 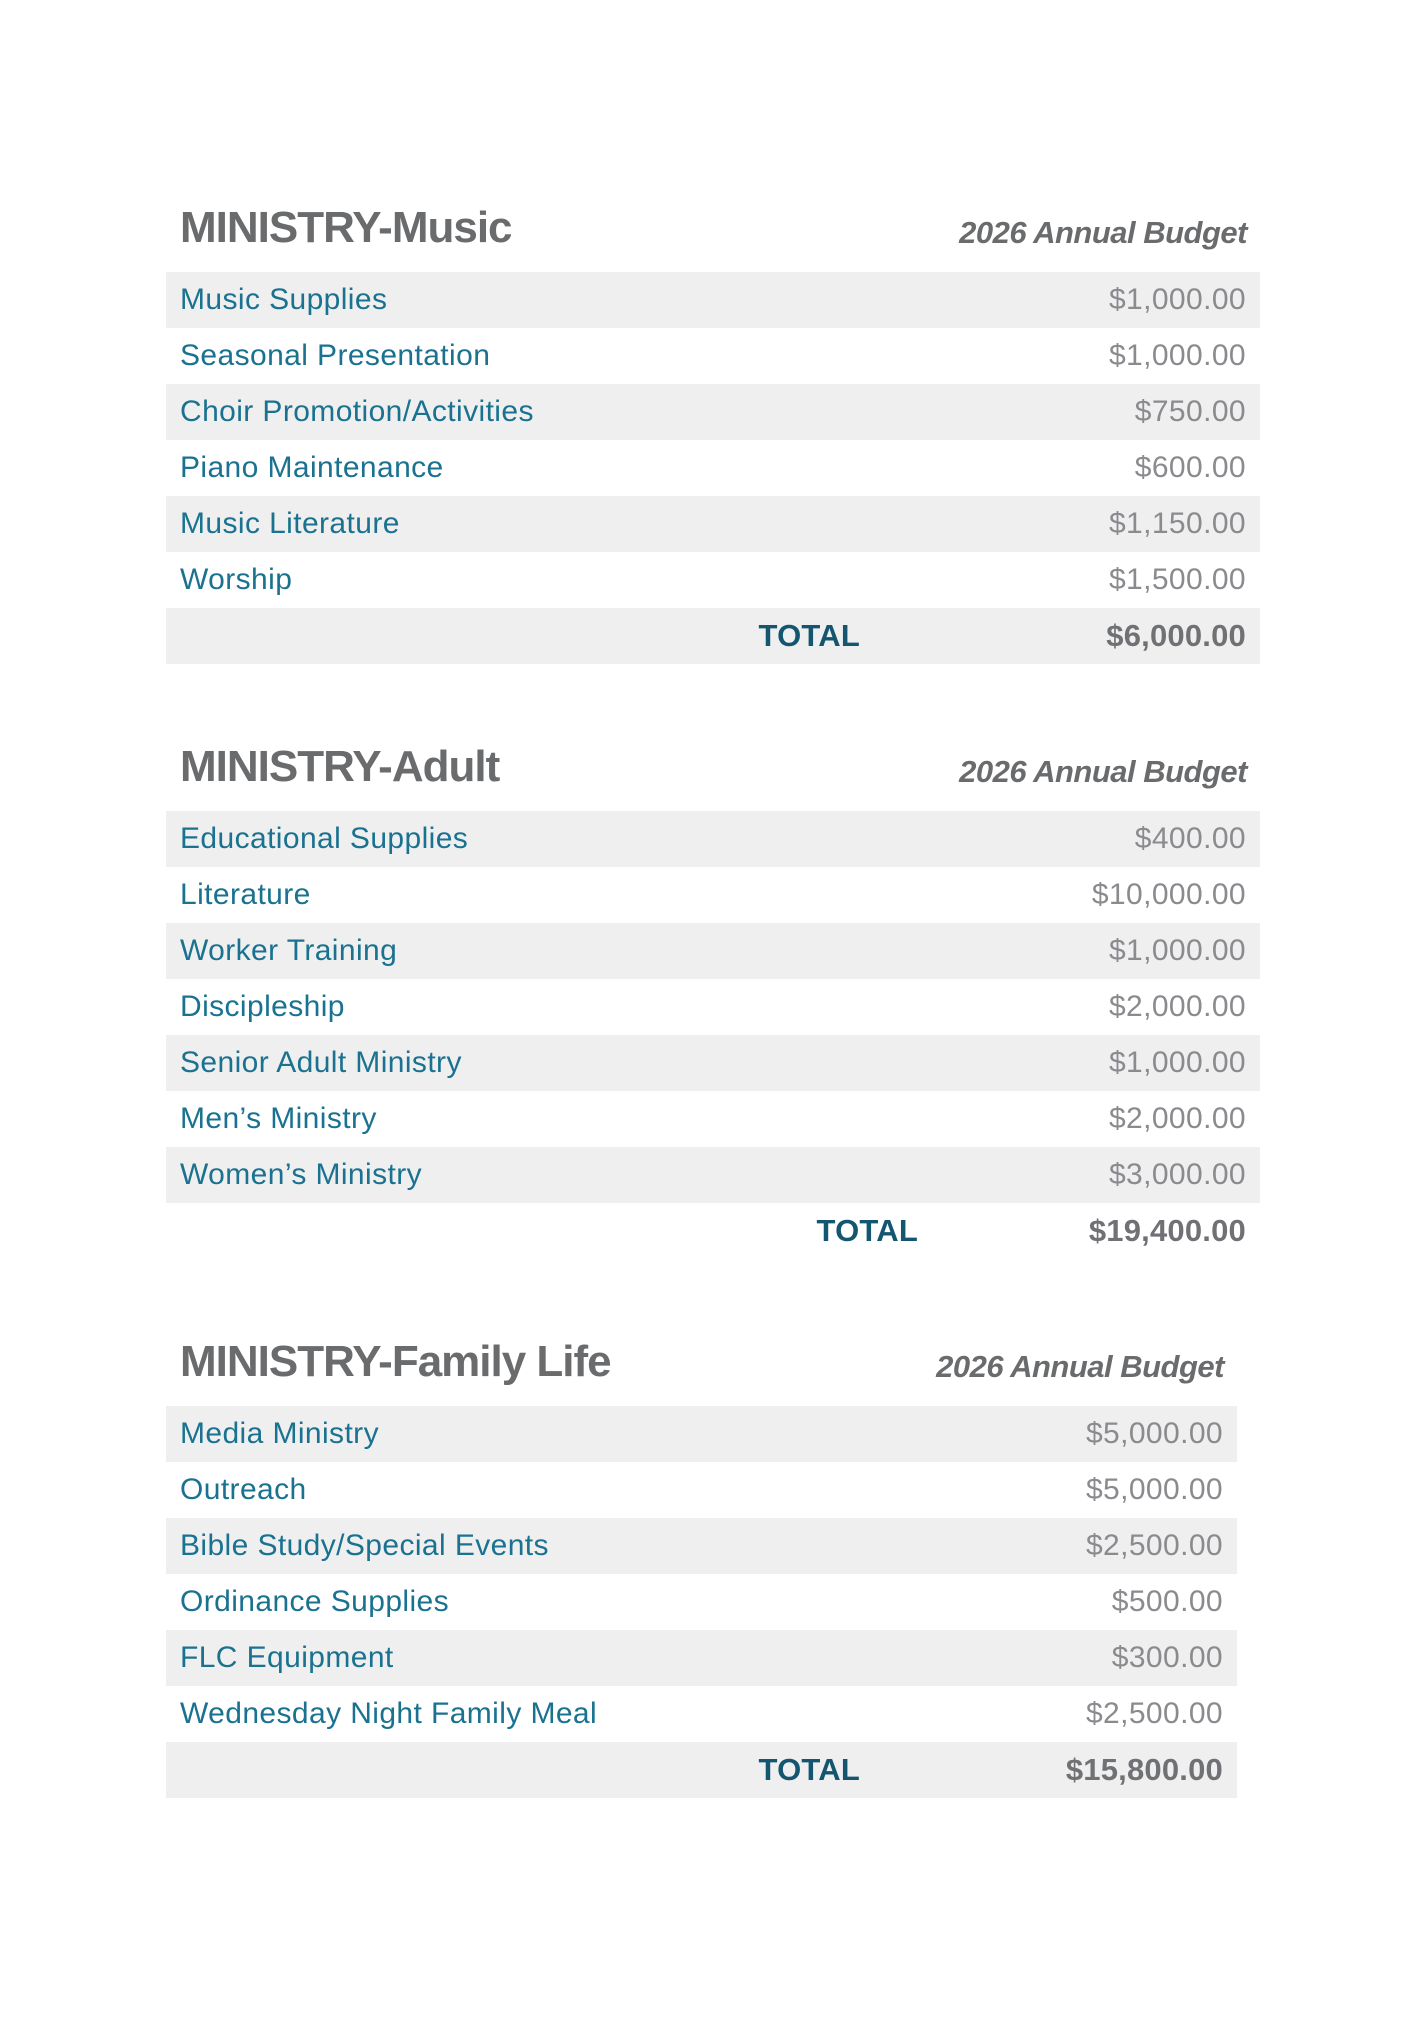 What do you see at coordinates (290, 523) in the screenshot?
I see `line-item-label: Music Literature` at bounding box center [290, 523].